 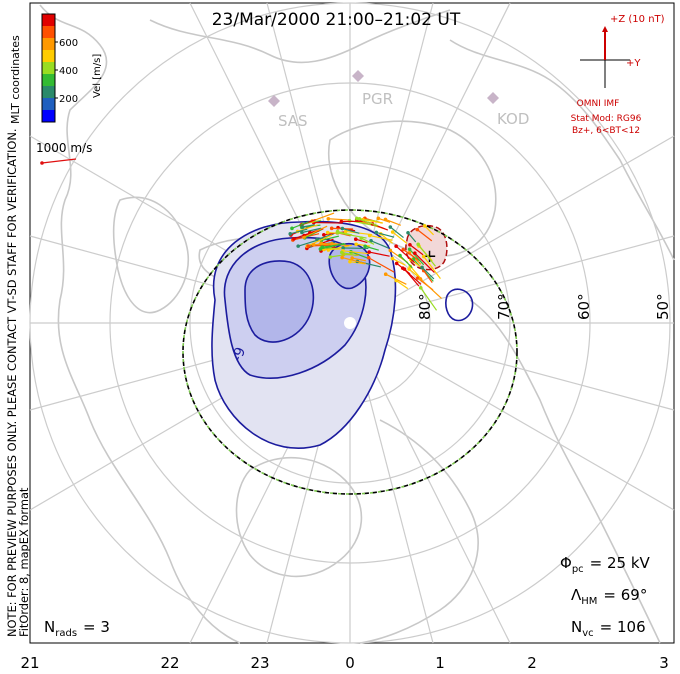 I want to click on coastline-far-east, so click(x=562, y=150).